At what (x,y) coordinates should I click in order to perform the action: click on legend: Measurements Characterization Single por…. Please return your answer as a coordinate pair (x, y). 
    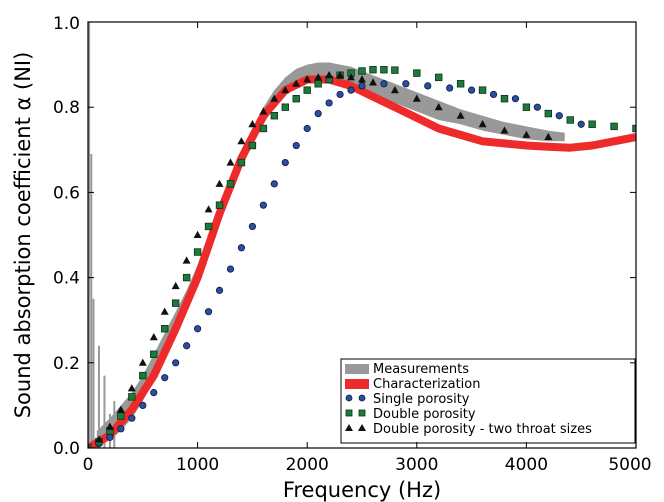
    Looking at the image, I should click on (488, 401).